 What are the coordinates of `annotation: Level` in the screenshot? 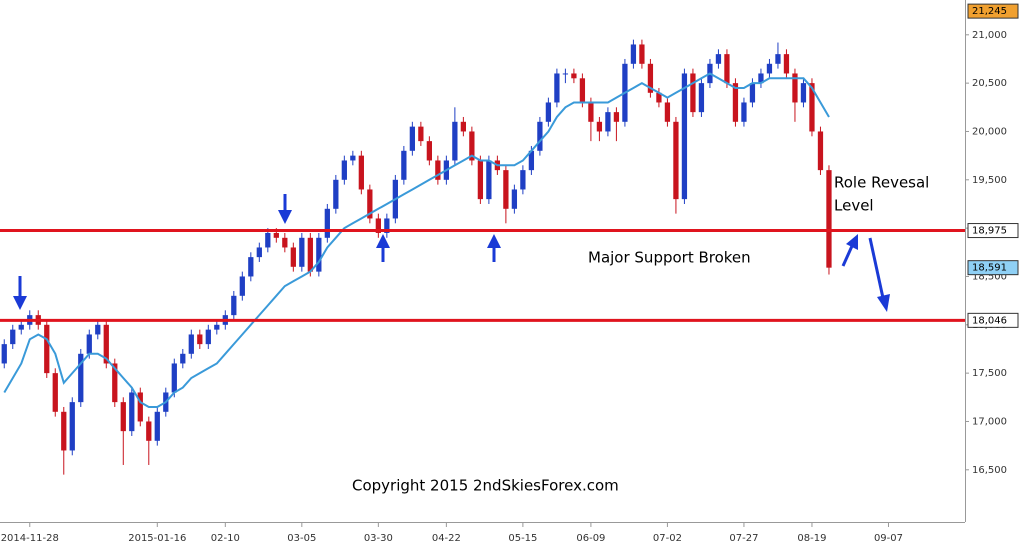 It's located at (854, 206).